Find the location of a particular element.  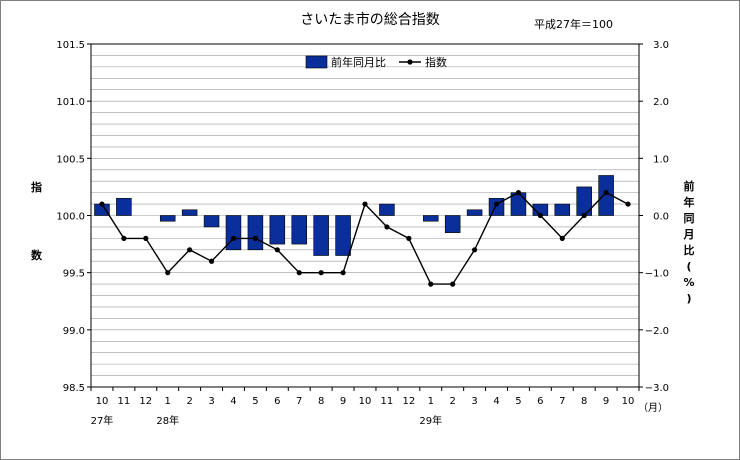

y-right-tick-label: 2.0 is located at coordinates (661, 102).